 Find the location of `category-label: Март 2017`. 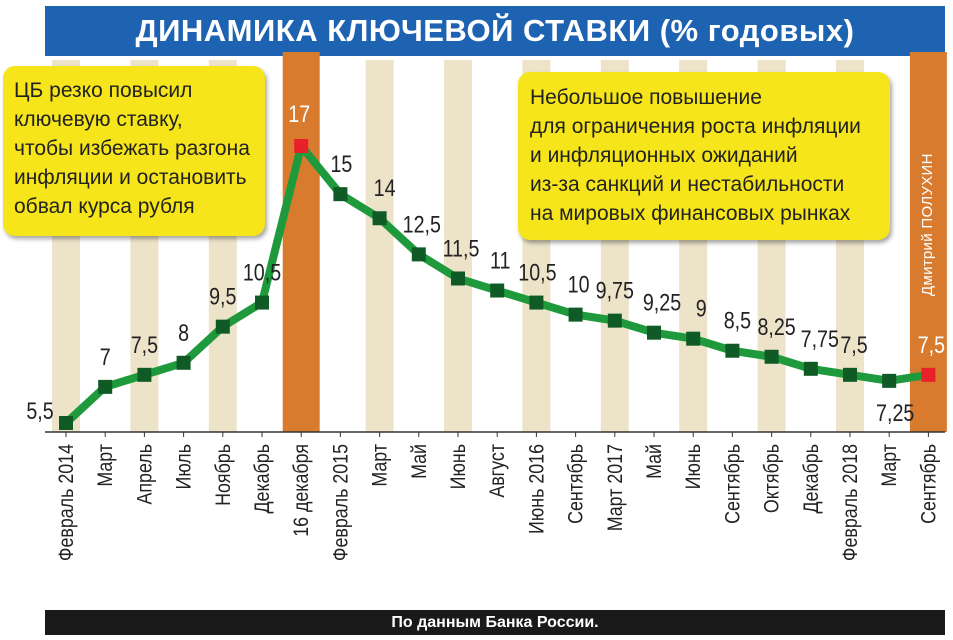

category-label: Март 2017 is located at coordinates (615, 487).